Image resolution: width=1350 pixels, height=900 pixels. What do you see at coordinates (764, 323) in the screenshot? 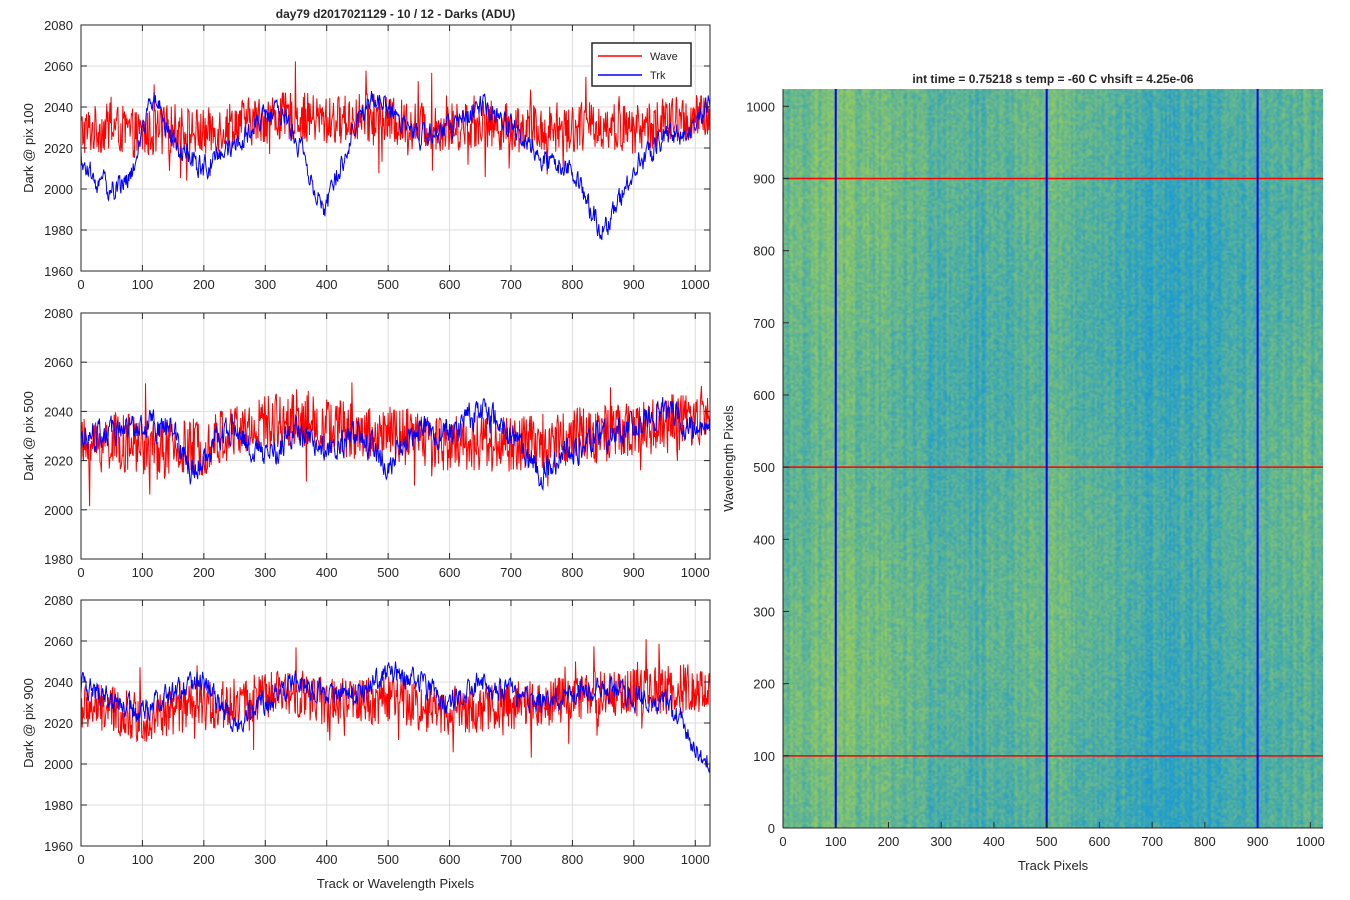
I see `heatmap-y-tick-label: 700` at bounding box center [764, 323].